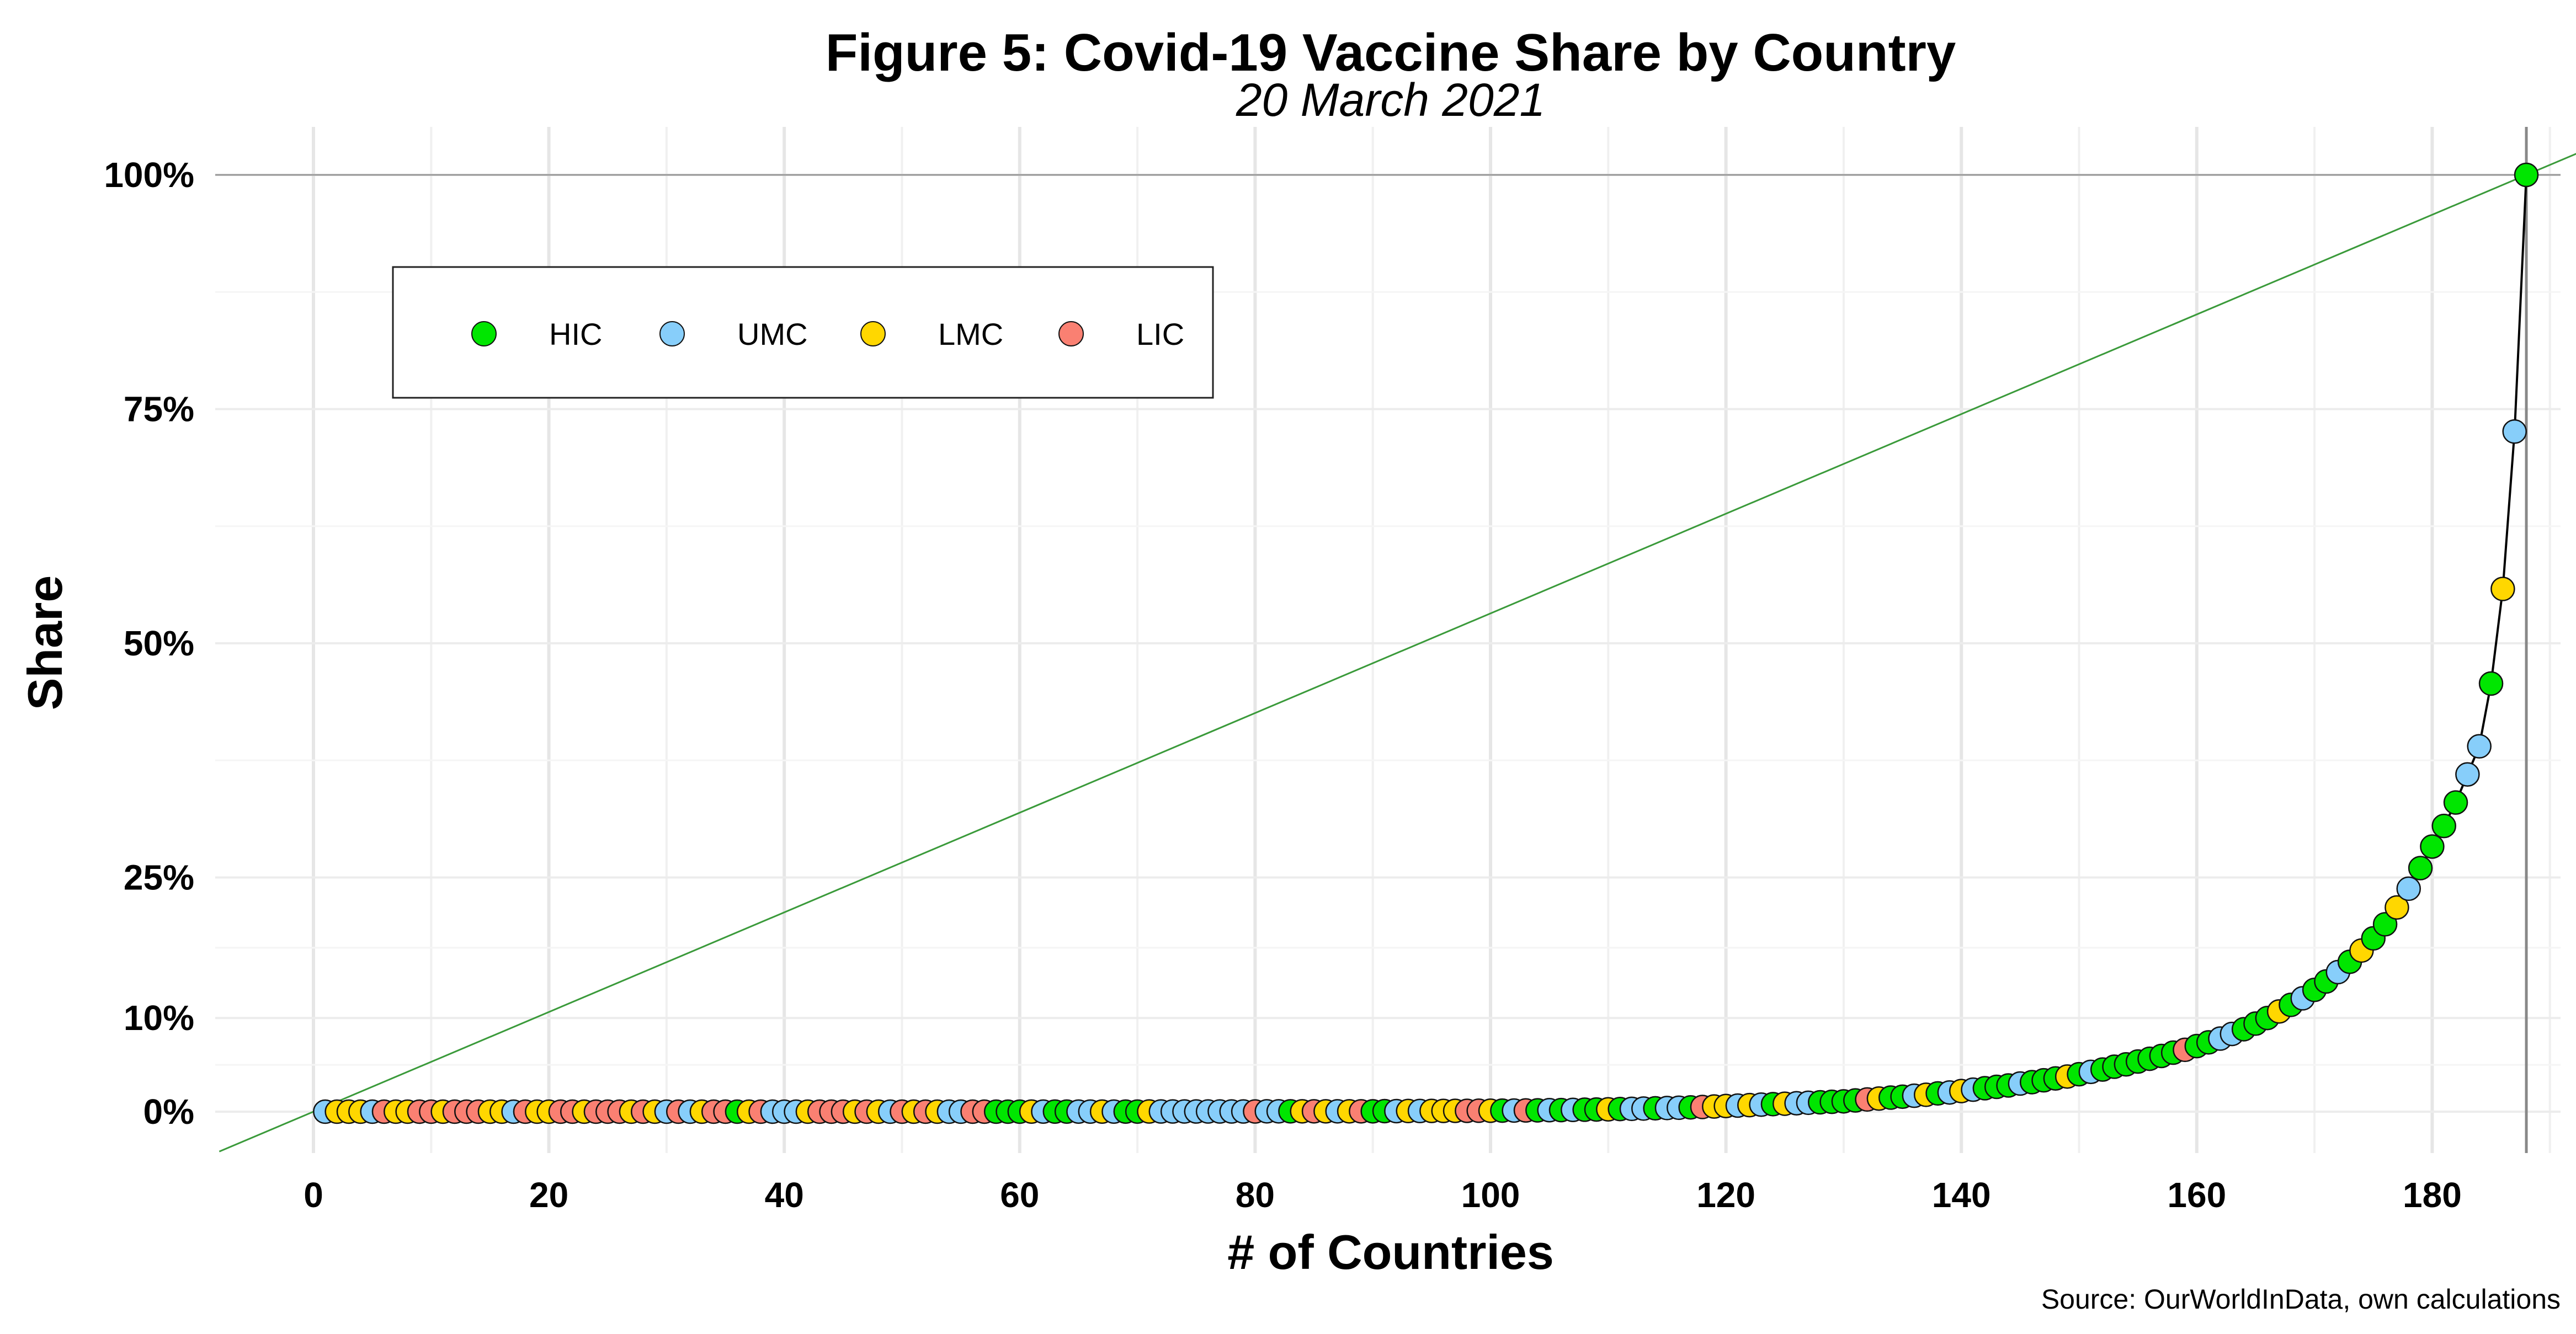 This screenshot has width=2576, height=1334. I want to click on legend-label: LMC, so click(970, 334).